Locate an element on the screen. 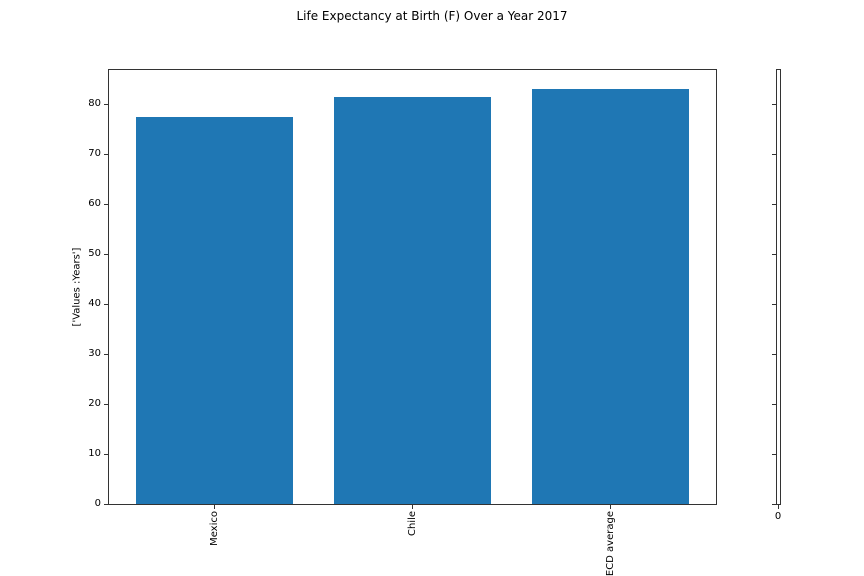 Image resolution: width=864 pixels, height=576 pixels. y-tick-label: 80 is located at coordinates (94, 103).